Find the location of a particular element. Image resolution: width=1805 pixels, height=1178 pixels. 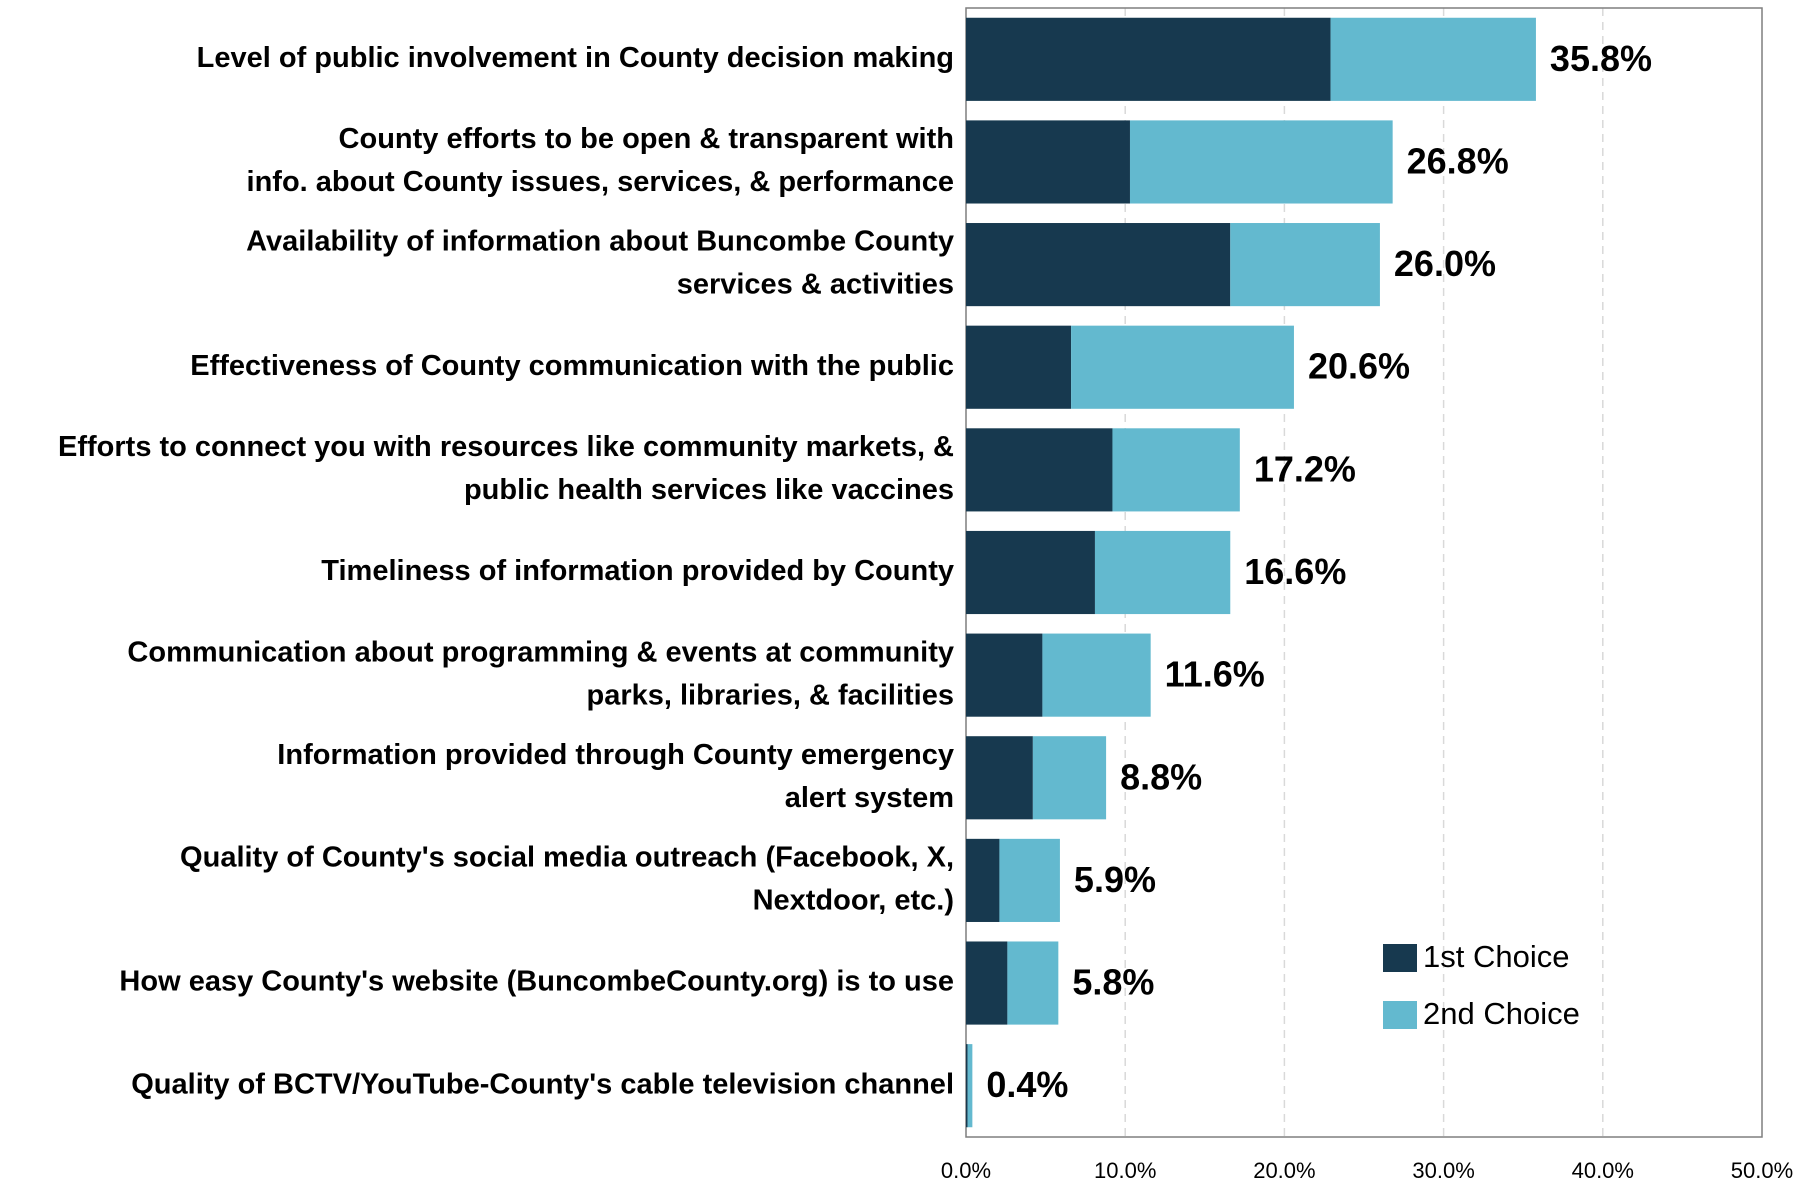

x-tick-label: 40.0% is located at coordinates (1603, 1168).